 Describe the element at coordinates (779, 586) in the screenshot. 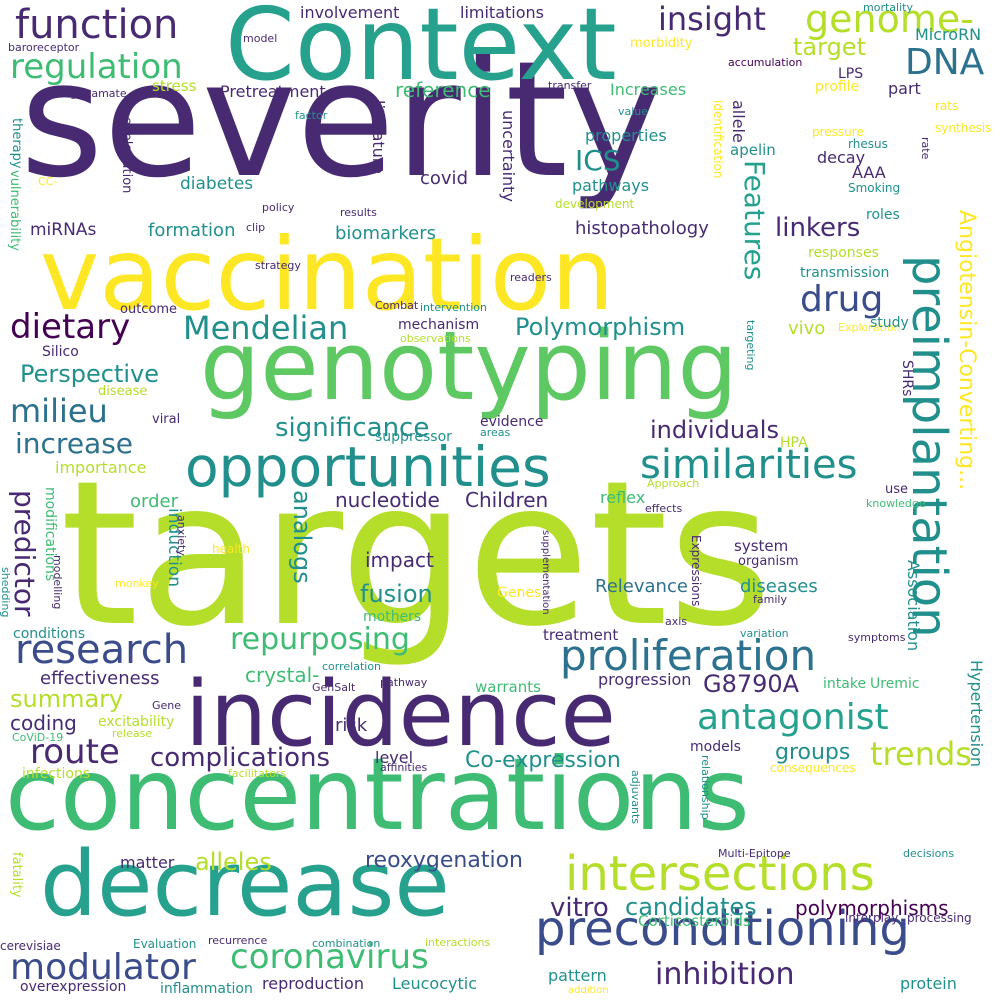

I see `cloud-word: diseases` at that location.